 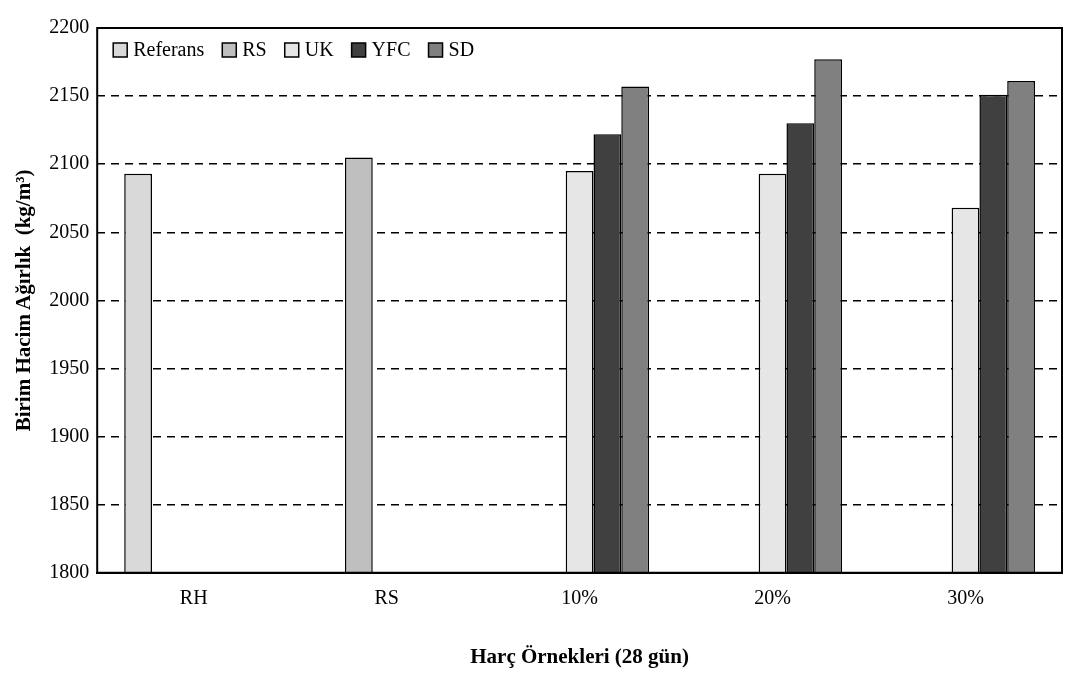 I want to click on legend-label: RS, so click(x=254, y=49).